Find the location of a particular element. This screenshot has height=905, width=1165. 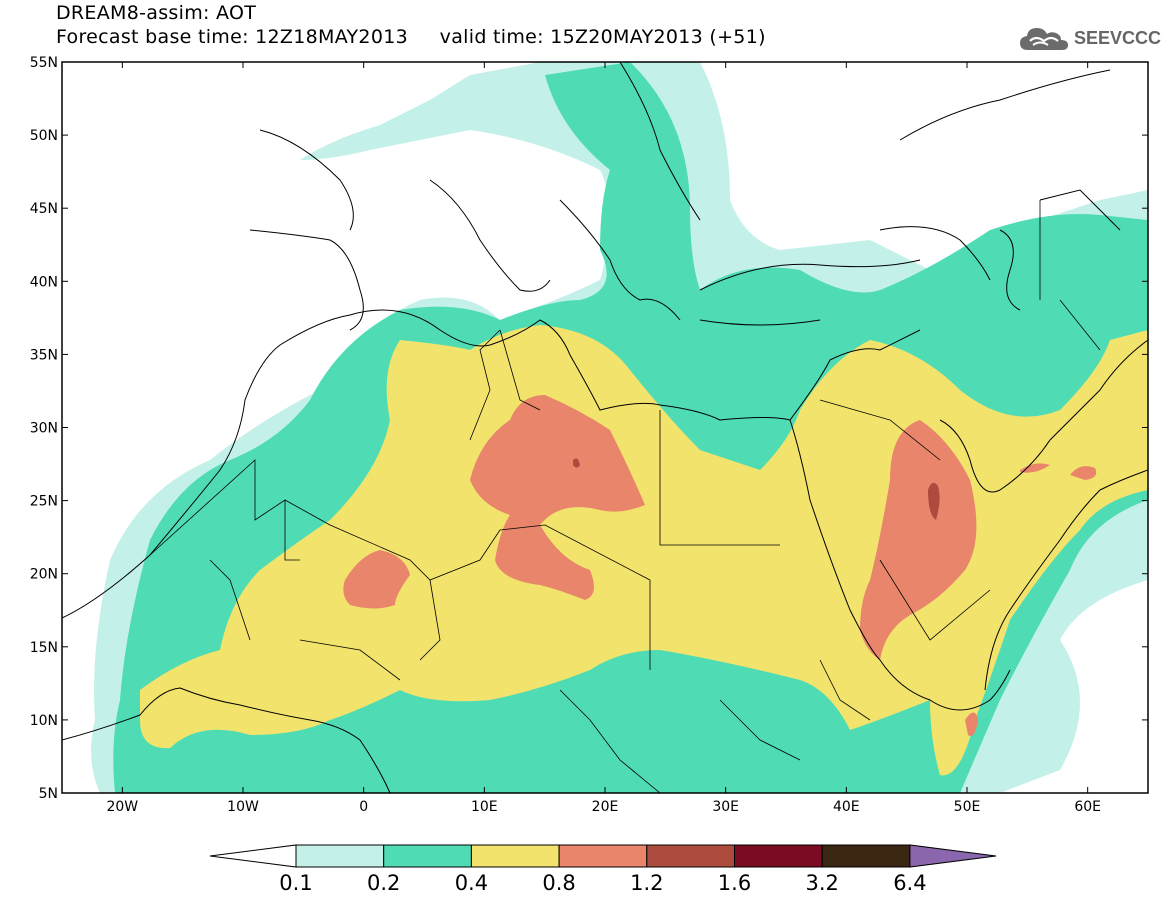

y-tick-label: 55N is located at coordinates (44, 63).